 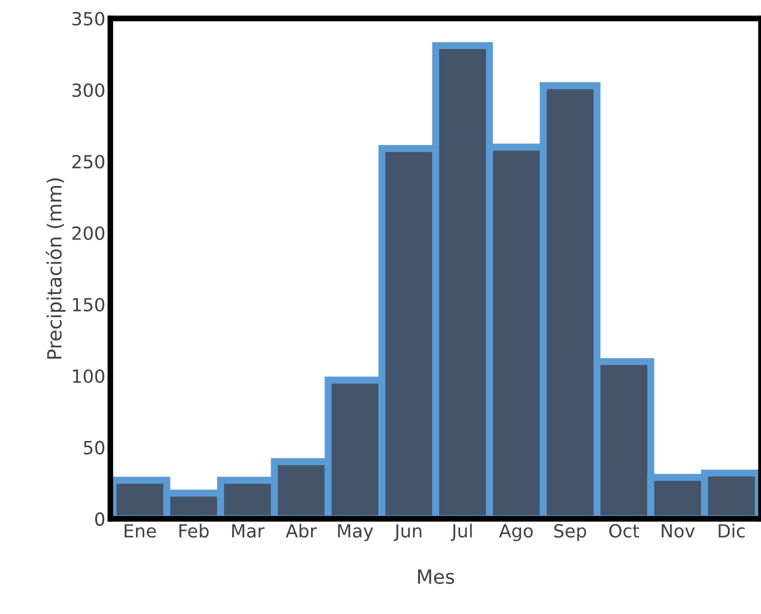 What do you see at coordinates (408, 533) in the screenshot?
I see `x-tick-label: Jun` at bounding box center [408, 533].